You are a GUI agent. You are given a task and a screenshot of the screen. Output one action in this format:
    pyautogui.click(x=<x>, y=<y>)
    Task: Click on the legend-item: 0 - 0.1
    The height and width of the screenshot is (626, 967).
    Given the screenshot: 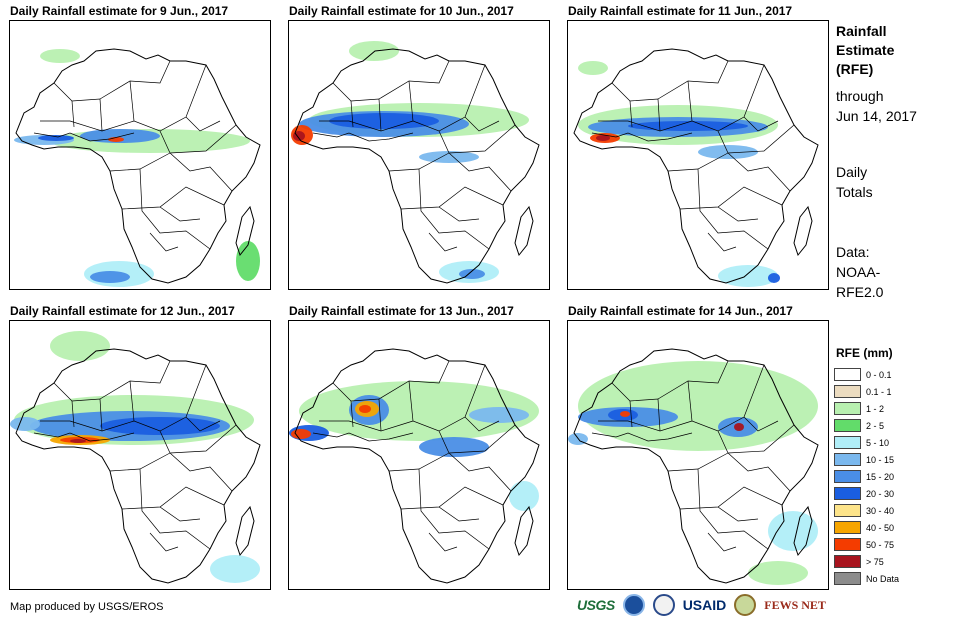 What is the action you would take?
    pyautogui.click(x=866, y=374)
    